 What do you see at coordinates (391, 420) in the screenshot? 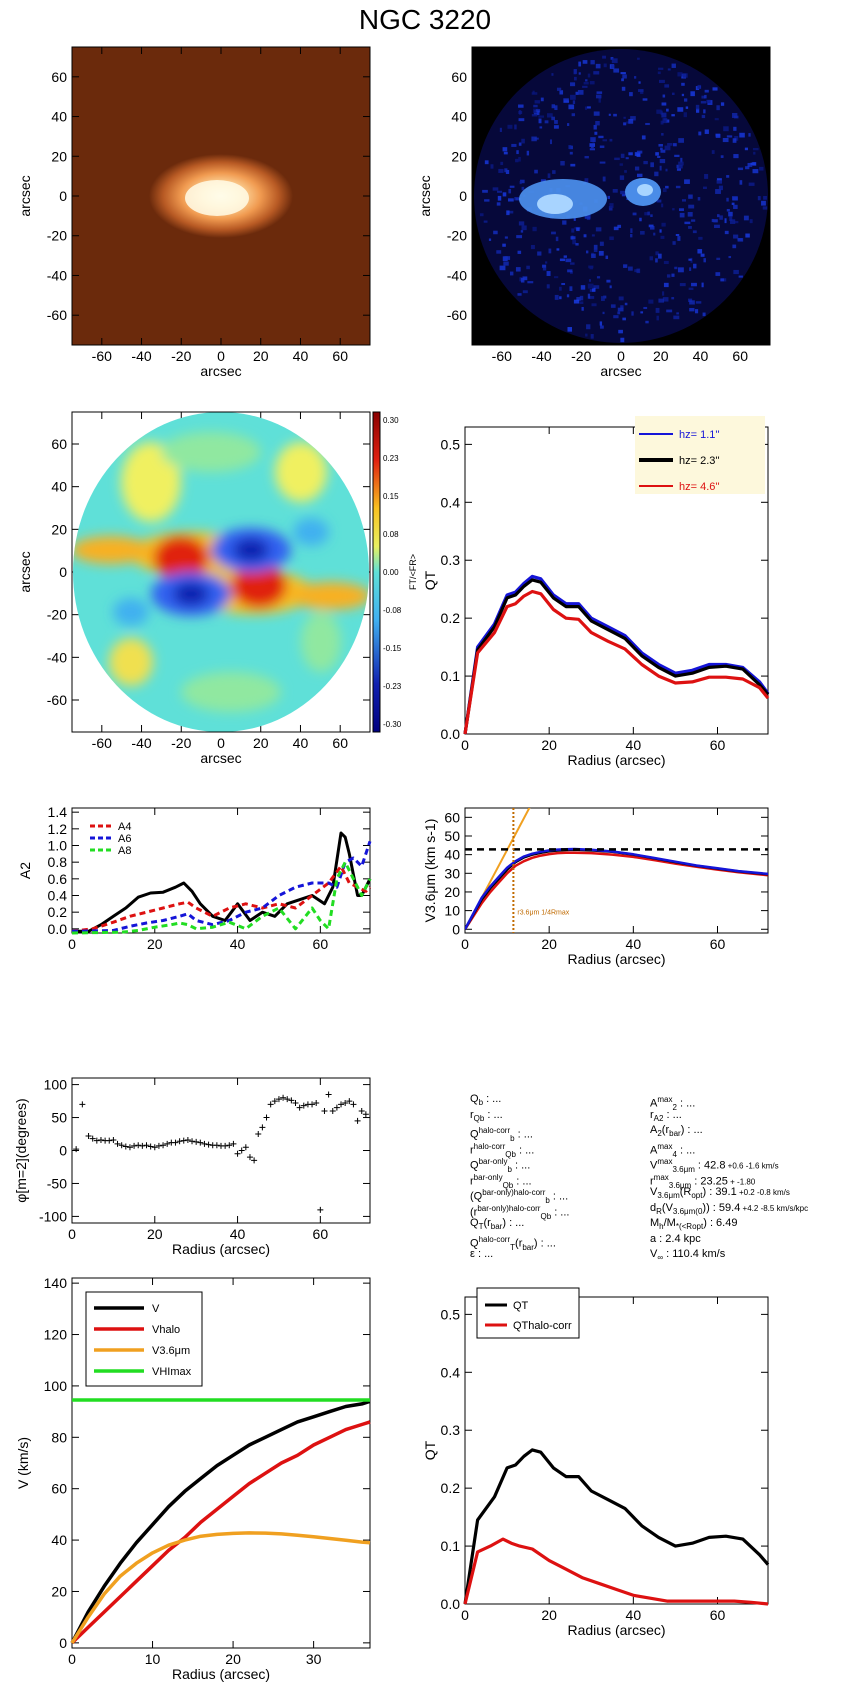
I see `colorbar-tick-label: 0.30` at bounding box center [391, 420].